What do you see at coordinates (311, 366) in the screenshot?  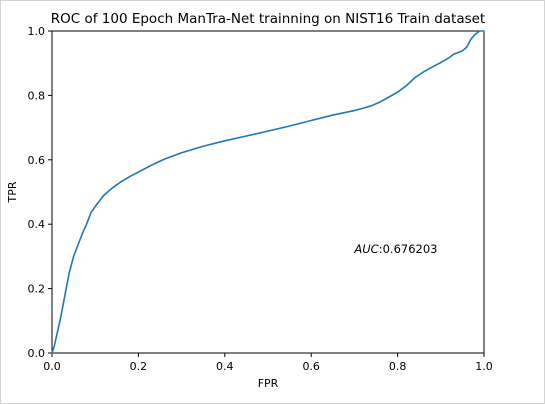 I see `x-tick-label: 0.6` at bounding box center [311, 366].